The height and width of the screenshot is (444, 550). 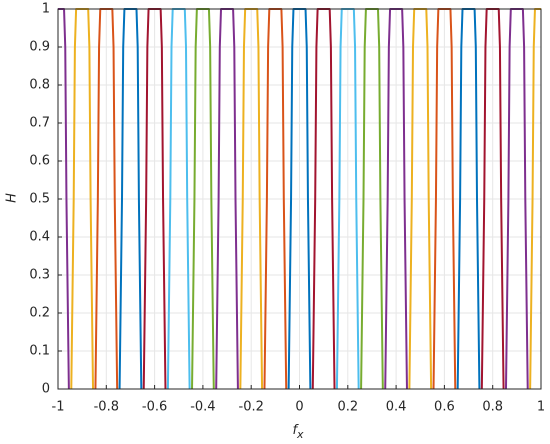 I want to click on y-tick-label: 0, so click(x=46, y=389).